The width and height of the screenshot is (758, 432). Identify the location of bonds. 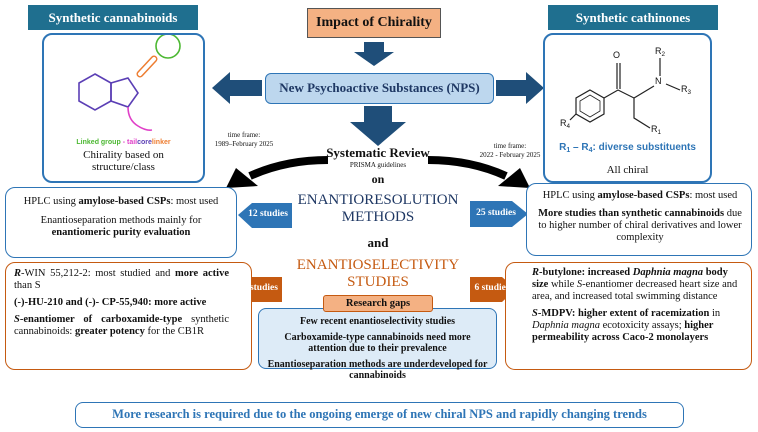
(629, 92).